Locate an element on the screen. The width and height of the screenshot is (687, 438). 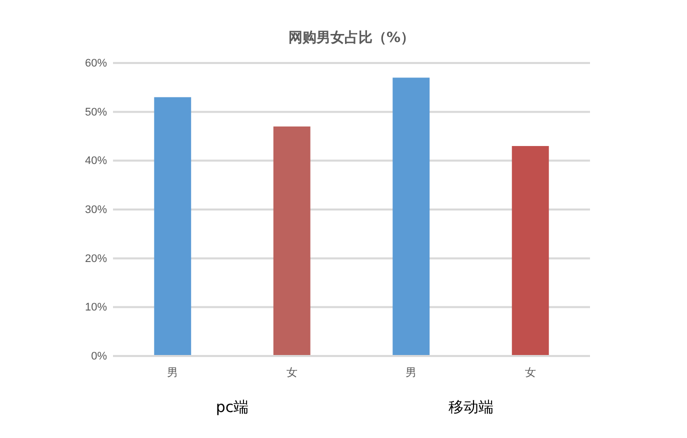
y-tick-label: 10% is located at coordinates (96, 308).